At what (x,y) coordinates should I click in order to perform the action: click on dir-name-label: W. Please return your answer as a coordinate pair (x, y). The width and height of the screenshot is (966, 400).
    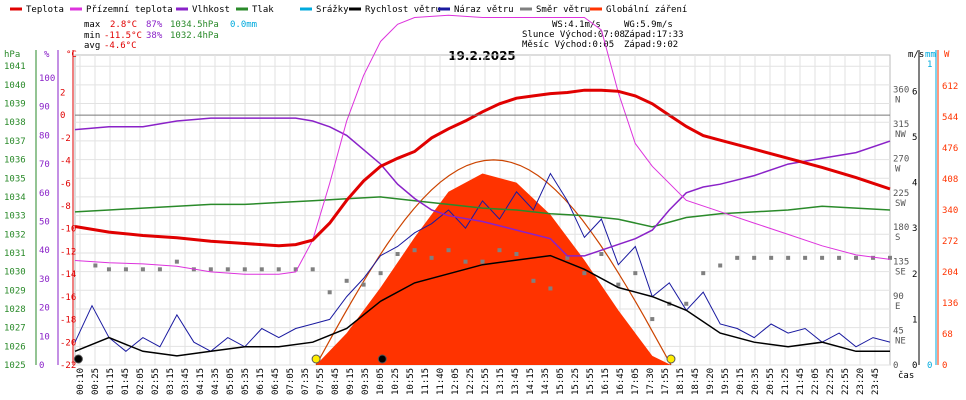
    Looking at the image, I should click on (898, 169).